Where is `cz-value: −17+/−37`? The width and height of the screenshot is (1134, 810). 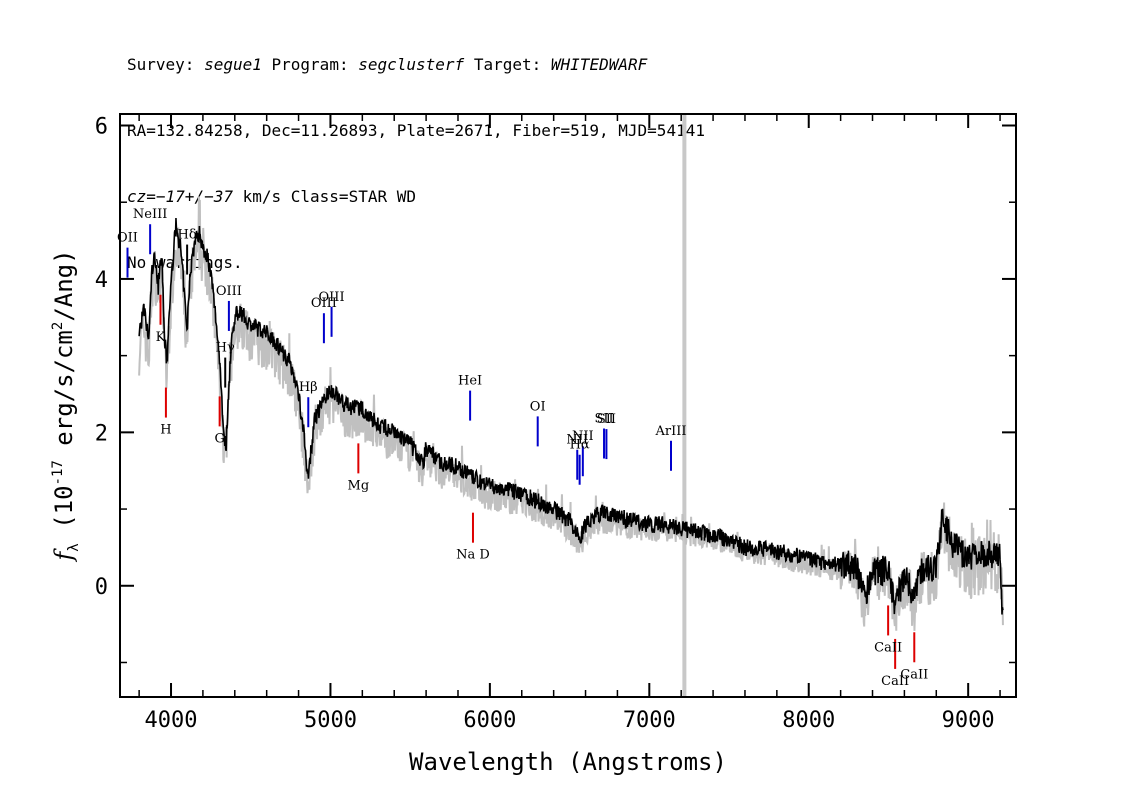
cz-value: −17+/−37 is located at coordinates (194, 196).